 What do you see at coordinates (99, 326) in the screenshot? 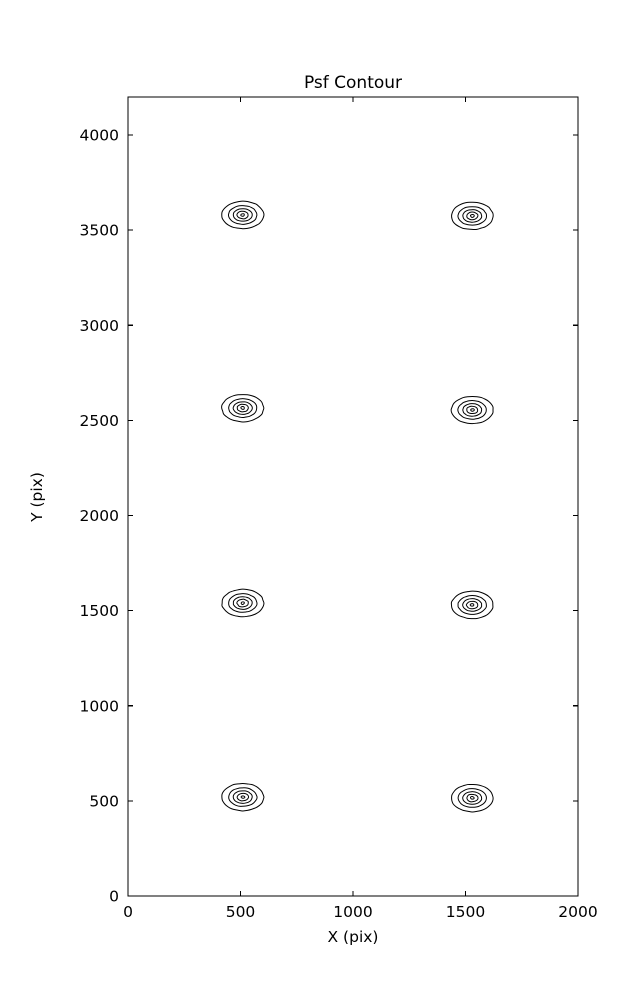
I see `y-tick-label: 3000` at bounding box center [99, 326].